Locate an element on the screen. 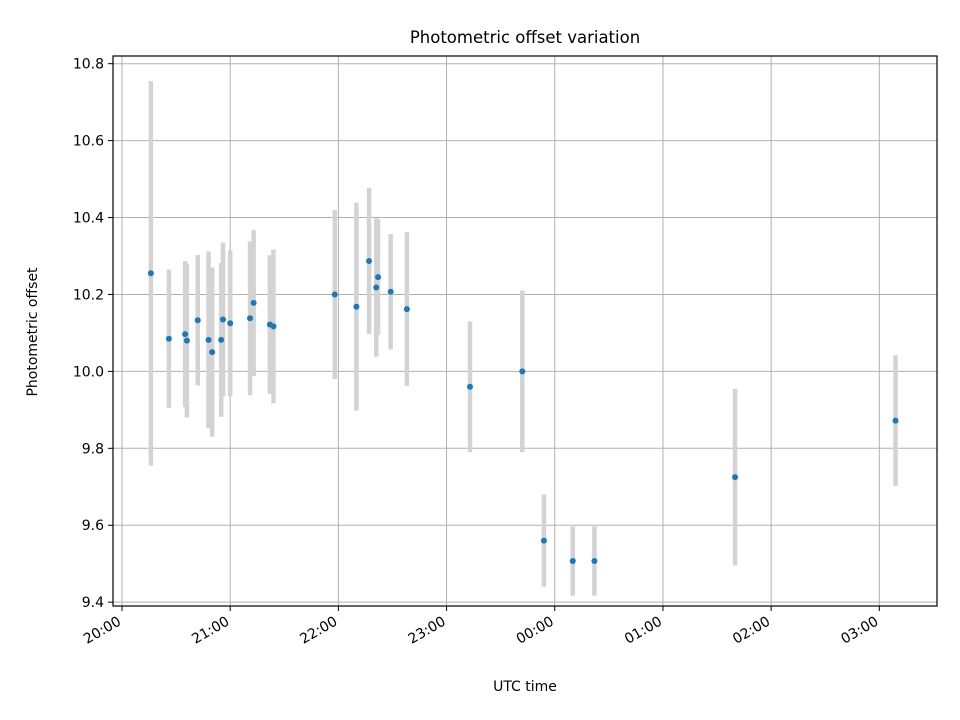 Image resolution: width=960 pixels, height=720 pixels. y-tick-label: 9.4 is located at coordinates (93, 603).